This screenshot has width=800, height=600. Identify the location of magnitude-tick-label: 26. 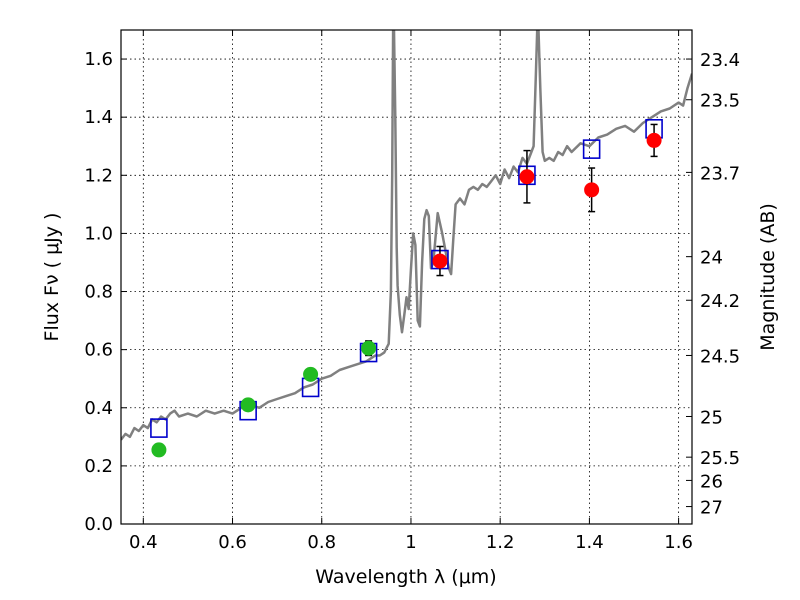
(711, 481).